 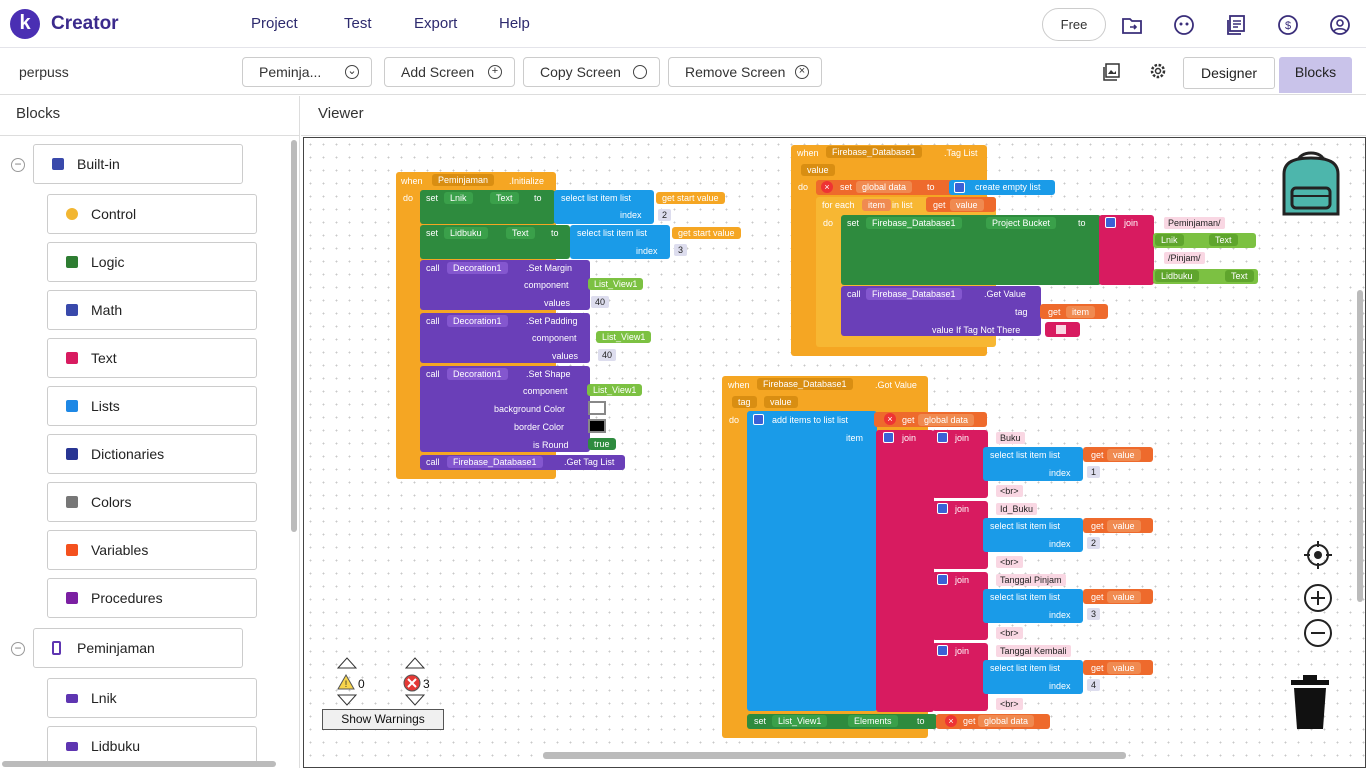 What do you see at coordinates (294, 336) in the screenshot?
I see `panel-scrollbar` at bounding box center [294, 336].